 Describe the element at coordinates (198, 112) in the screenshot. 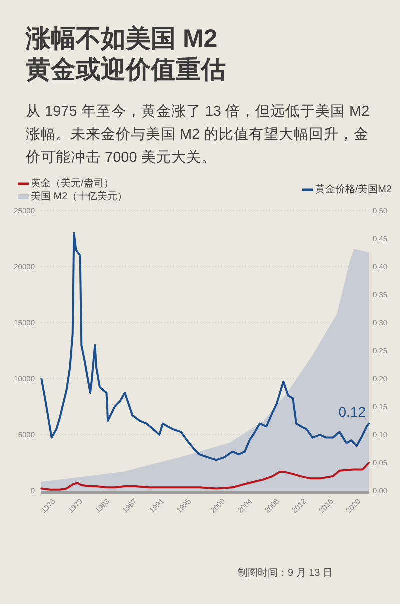

I see `subtitle: 从 1975 年至今，黄金涨了 13 倍，但远低于美国 M2` at that location.